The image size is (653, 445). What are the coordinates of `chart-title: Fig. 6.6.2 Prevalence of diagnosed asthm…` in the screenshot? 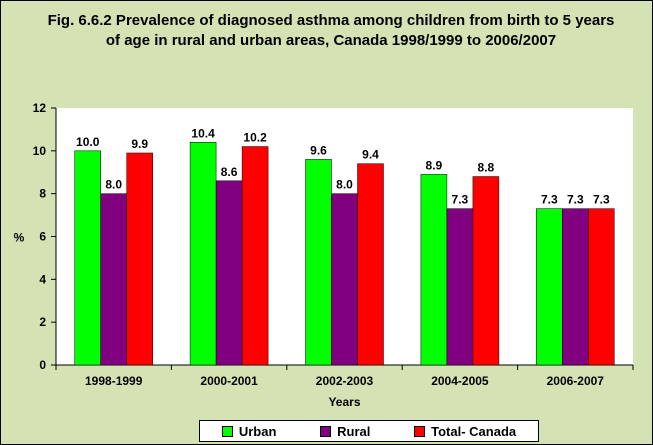 It's located at (331, 30).